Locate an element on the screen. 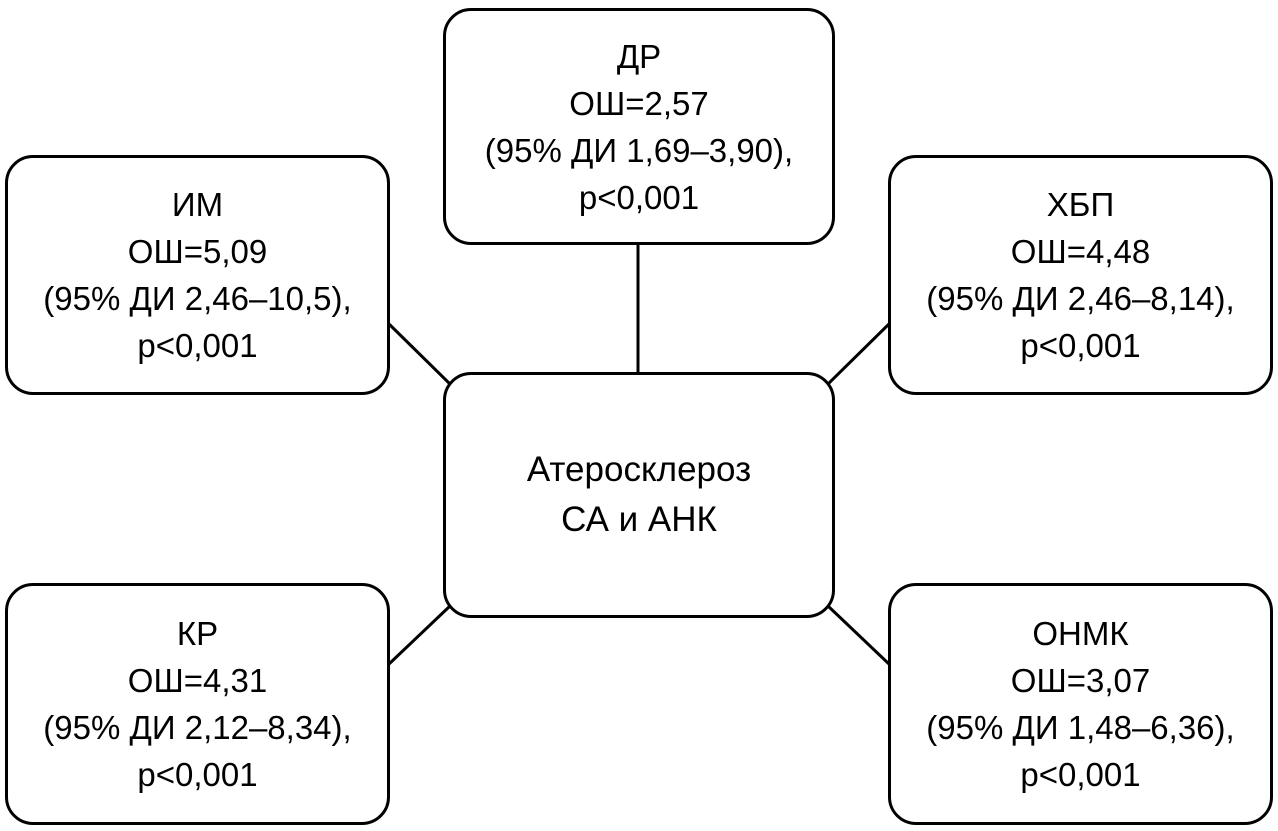 The width and height of the screenshot is (1278, 831). node-dr-title: ДР is located at coordinates (639, 56).